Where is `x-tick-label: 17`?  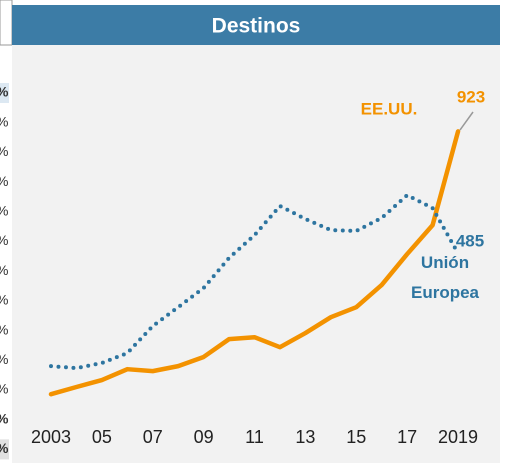
x-tick-label: 17 is located at coordinates (407, 437).